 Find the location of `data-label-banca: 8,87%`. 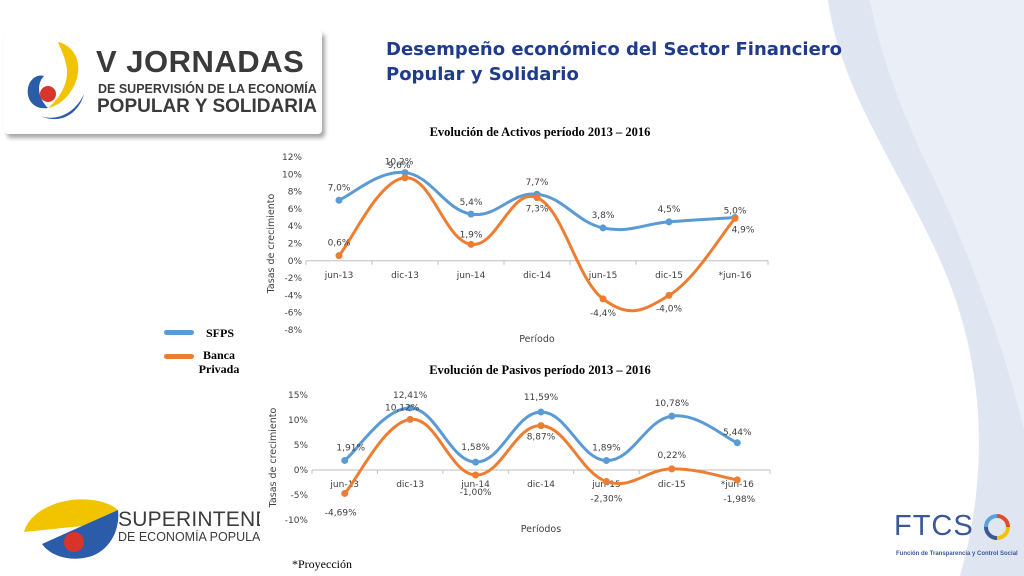

data-label-banca: 8,87% is located at coordinates (541, 438).